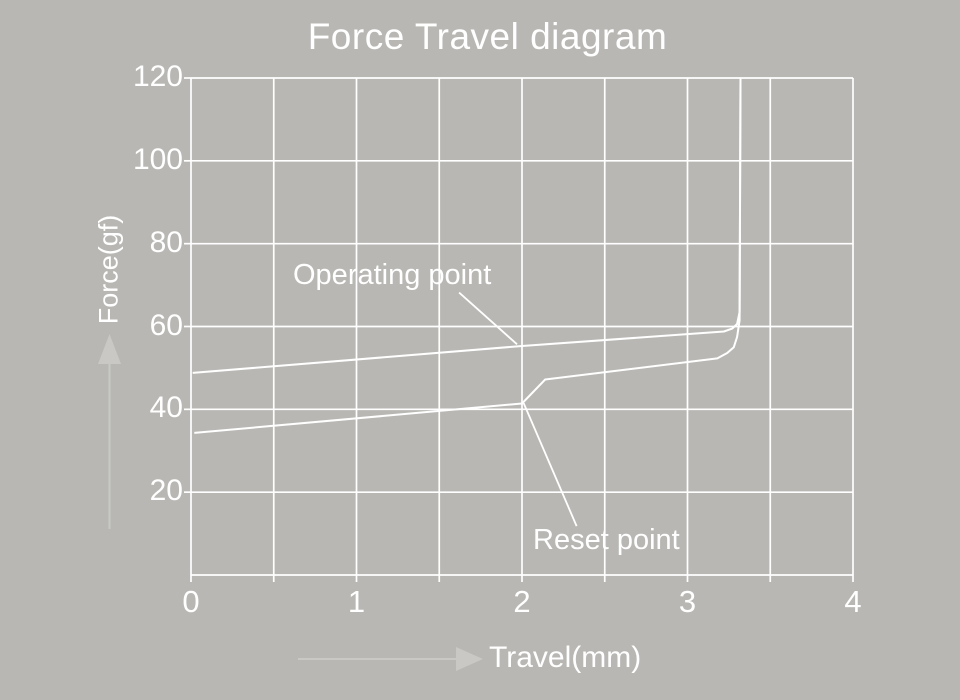  I want to click on y-tick-label: 60, so click(166, 325).